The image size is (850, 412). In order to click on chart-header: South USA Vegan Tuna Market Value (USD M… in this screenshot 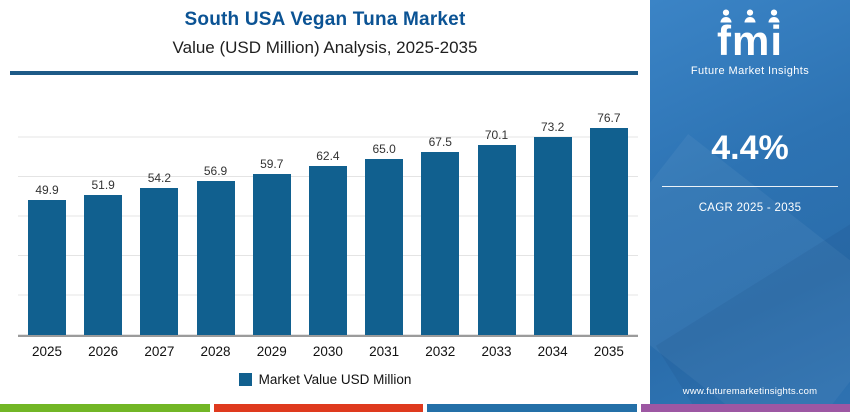, I will do `click(325, 29)`.